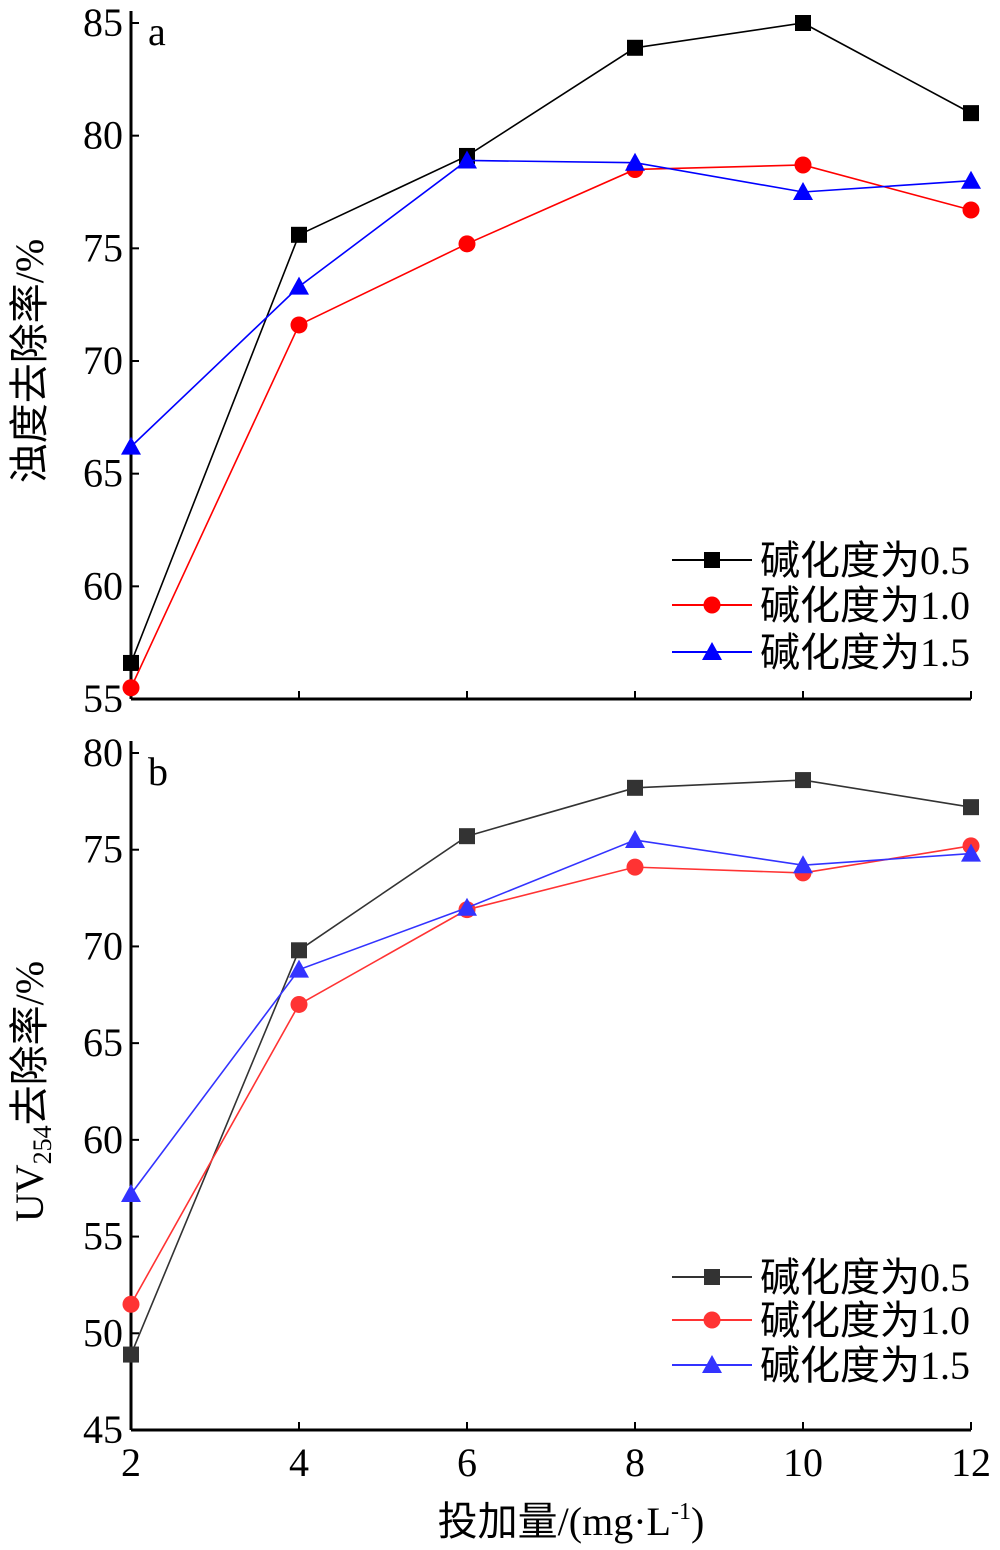 The width and height of the screenshot is (1000, 1550). I want to click on x-tick-label: 6, so click(467, 1462).